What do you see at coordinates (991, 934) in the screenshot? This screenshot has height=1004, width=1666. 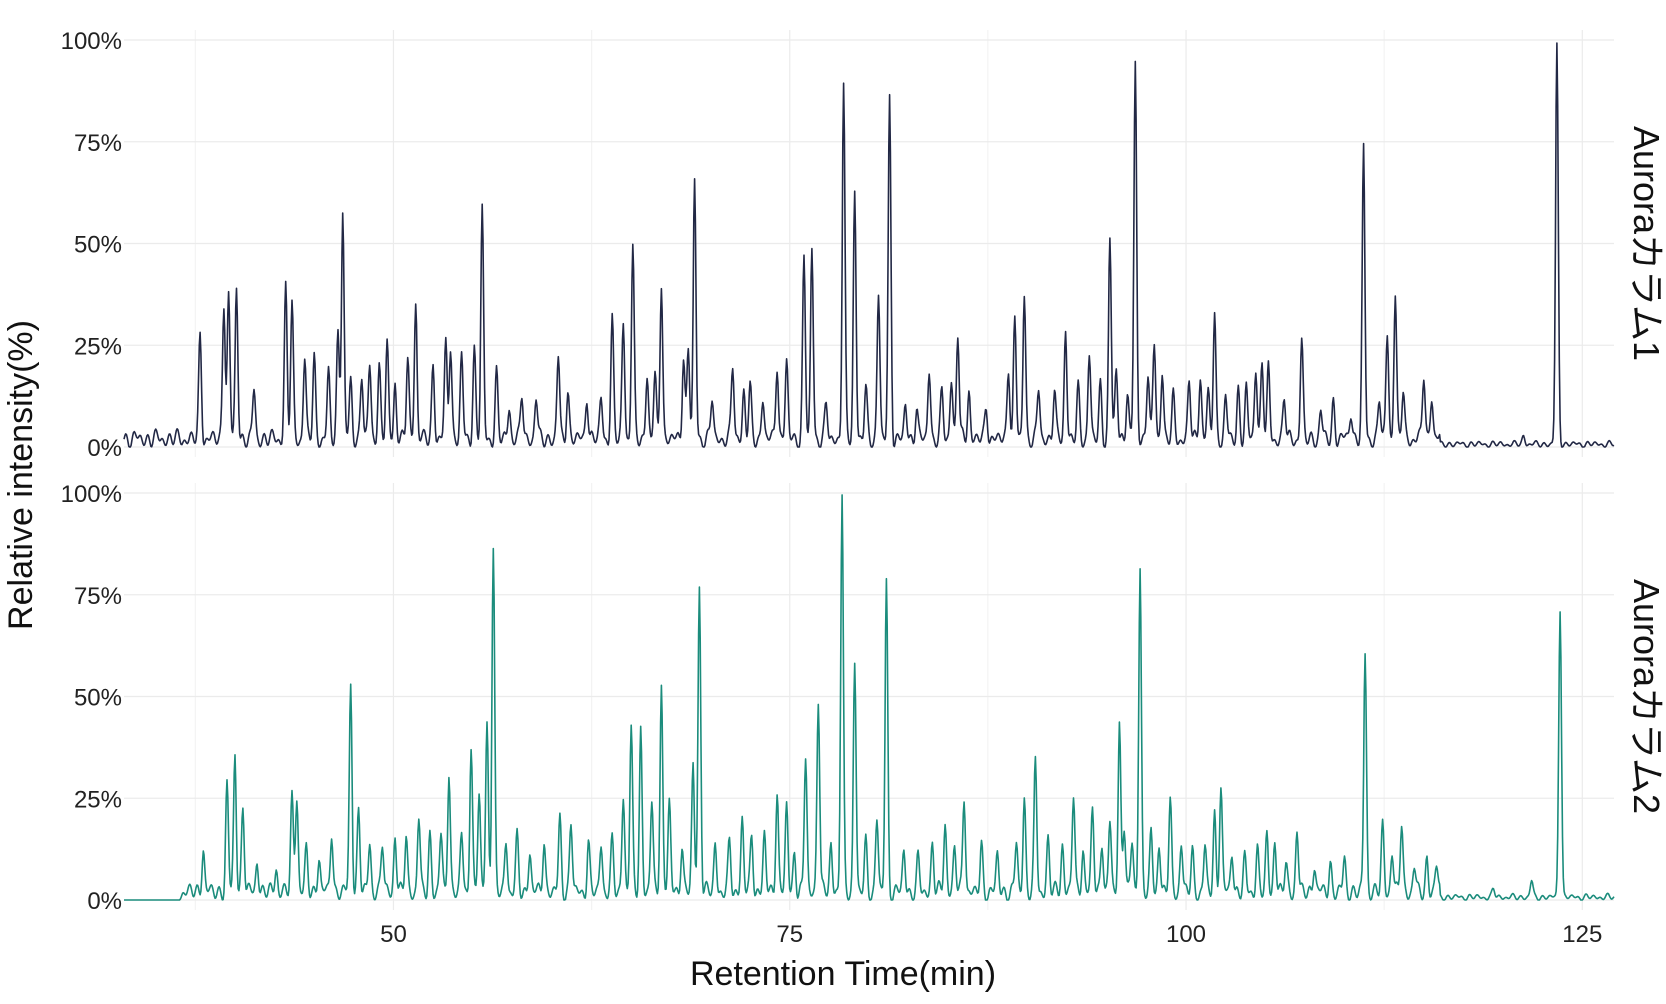 I see `x-axis-ticks: 50 75 100 125` at bounding box center [991, 934].